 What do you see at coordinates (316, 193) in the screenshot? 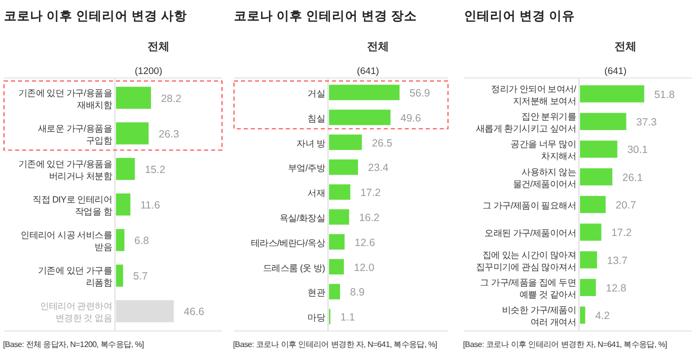
I see `y-tick-label: 서재` at bounding box center [316, 193].